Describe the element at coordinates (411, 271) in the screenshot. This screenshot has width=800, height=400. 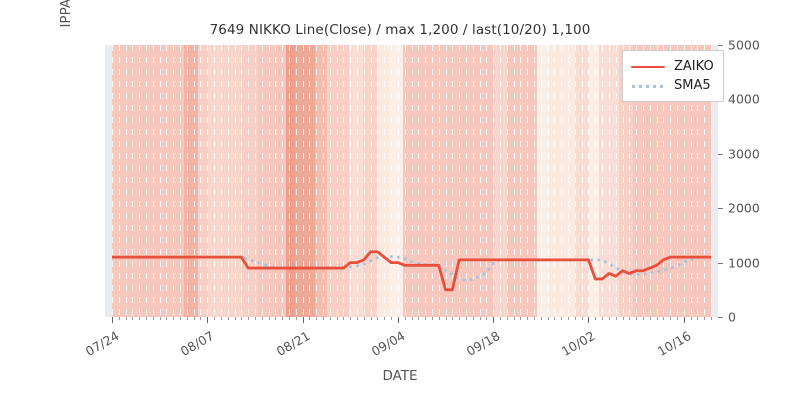
I see `series-line-zaiko` at that location.